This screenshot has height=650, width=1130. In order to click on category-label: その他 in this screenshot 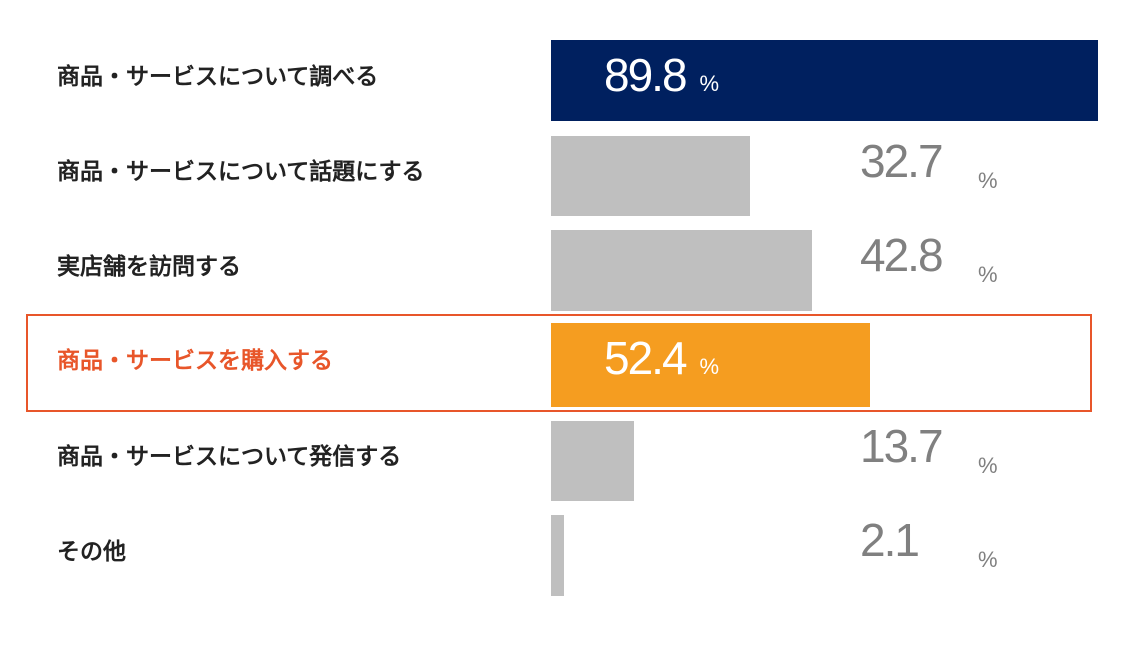, I will do `click(91, 551)`.